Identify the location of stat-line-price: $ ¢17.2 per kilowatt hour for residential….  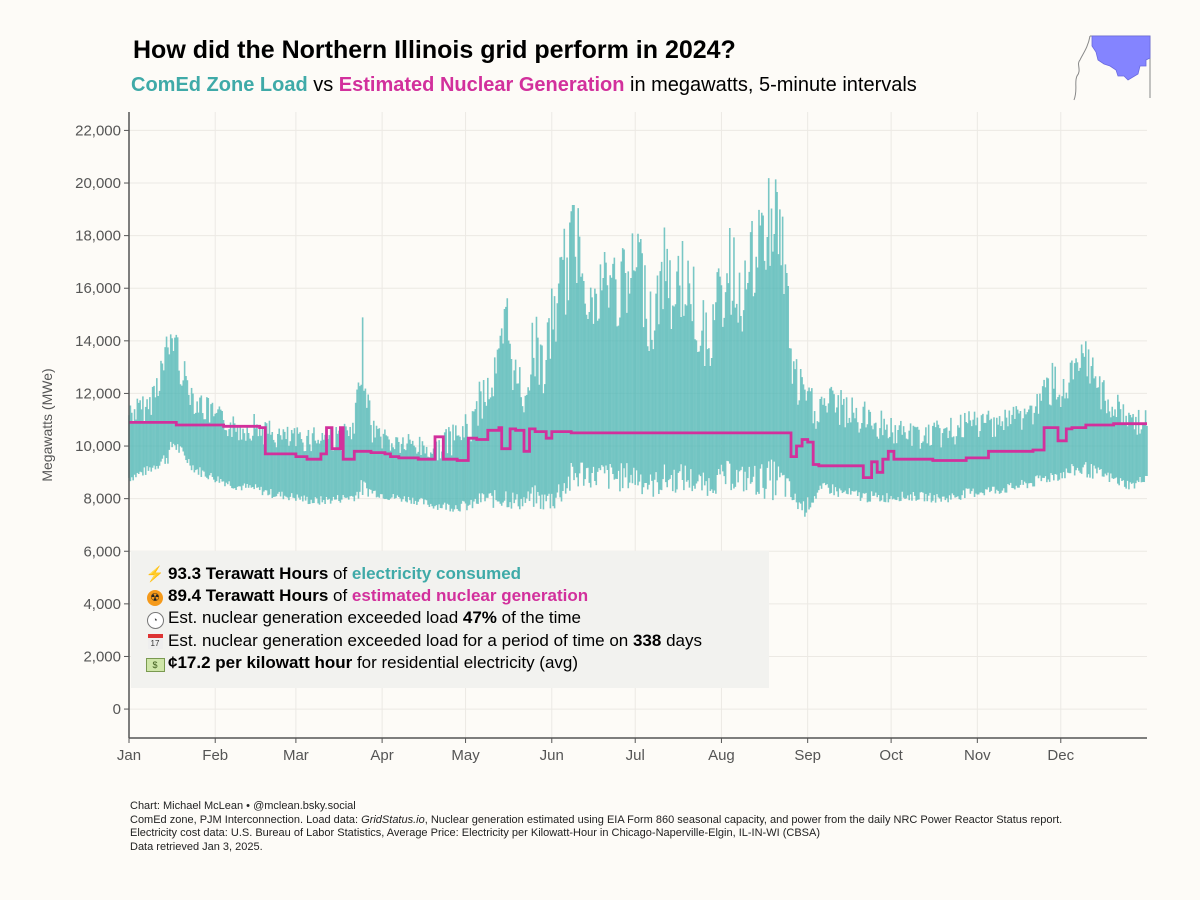
(361, 663).